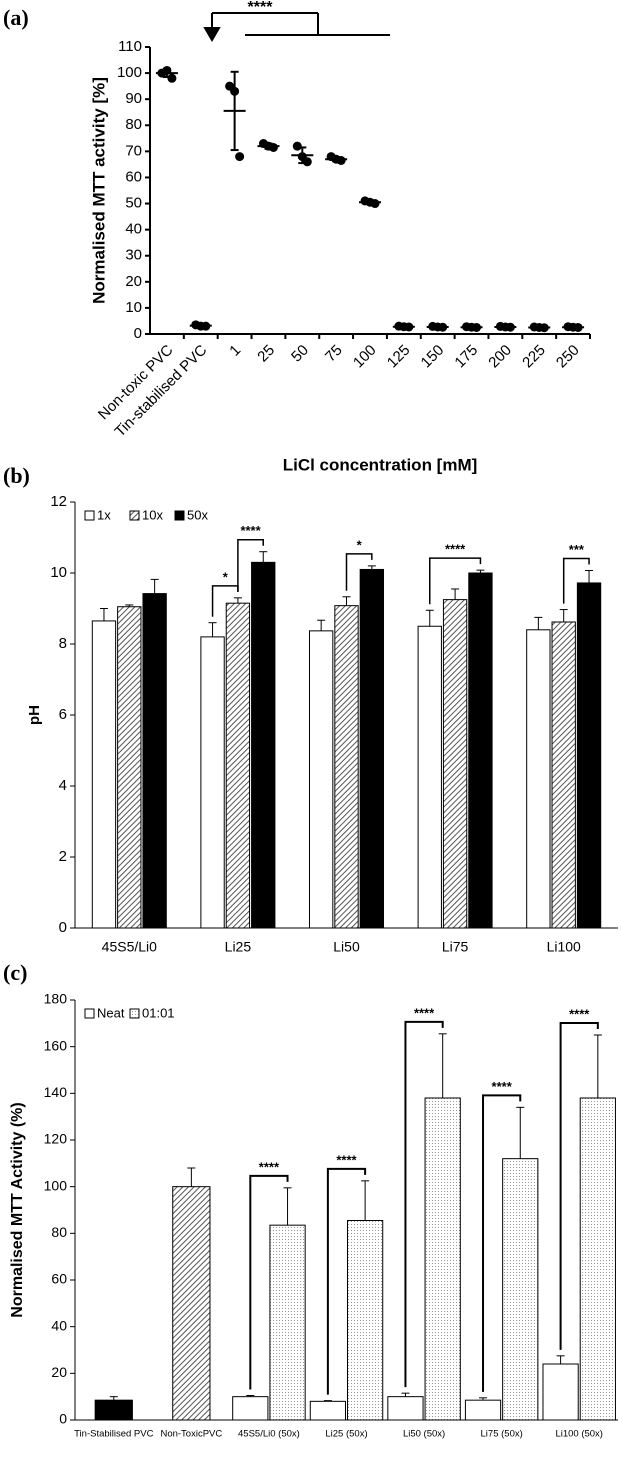 The height and width of the screenshot is (1457, 622). I want to click on y-tick-label: 30, so click(133, 255).